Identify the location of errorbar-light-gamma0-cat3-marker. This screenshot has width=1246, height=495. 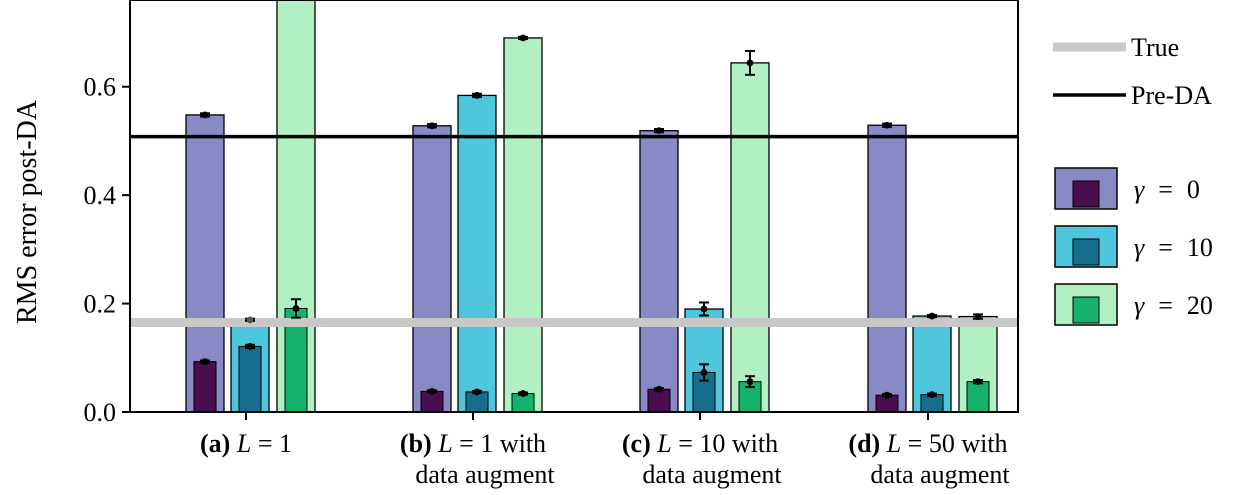
(659, 131).